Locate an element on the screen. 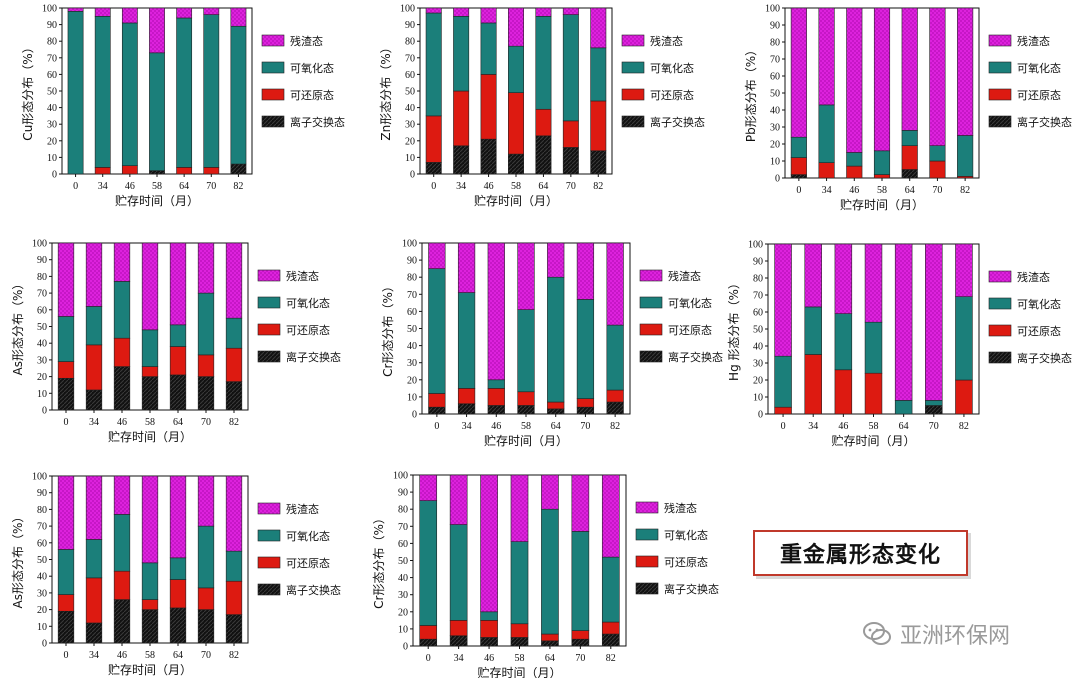  wechat-icon is located at coordinates (877, 633).